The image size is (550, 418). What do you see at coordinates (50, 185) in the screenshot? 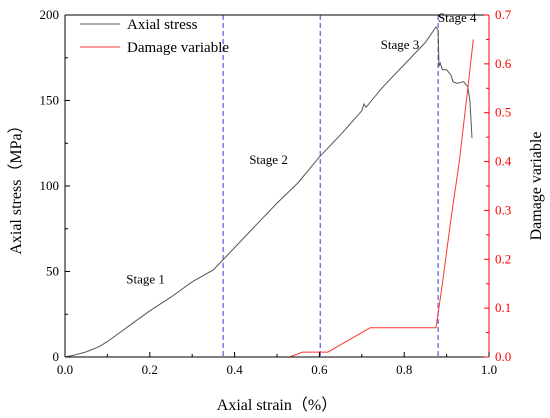
I see `y-tick-label: 100` at bounding box center [50, 185].